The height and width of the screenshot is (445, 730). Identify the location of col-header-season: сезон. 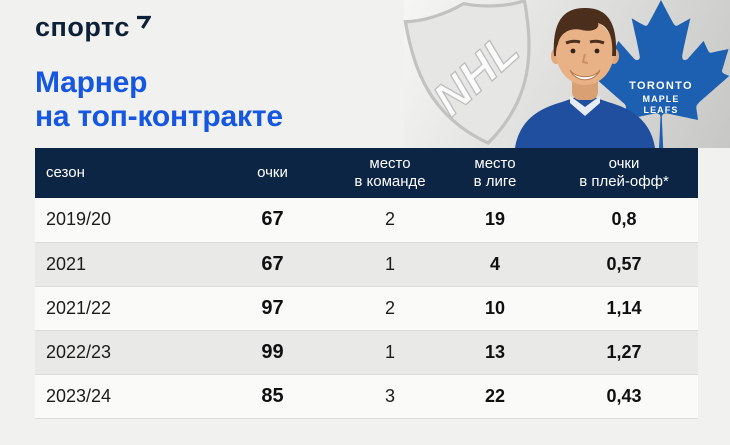
(120, 173).